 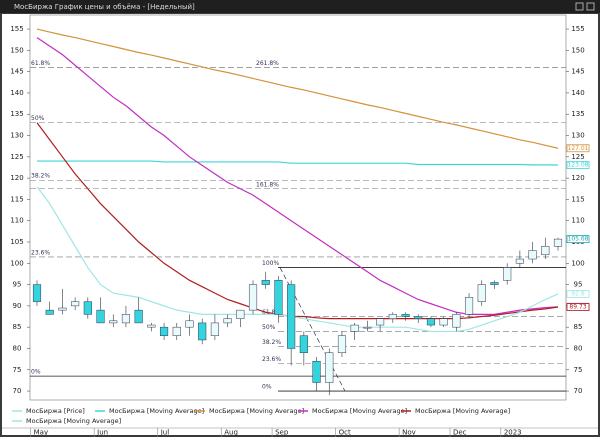 What do you see at coordinates (300, 6) in the screenshot?
I see `title-bar` at bounding box center [300, 6].